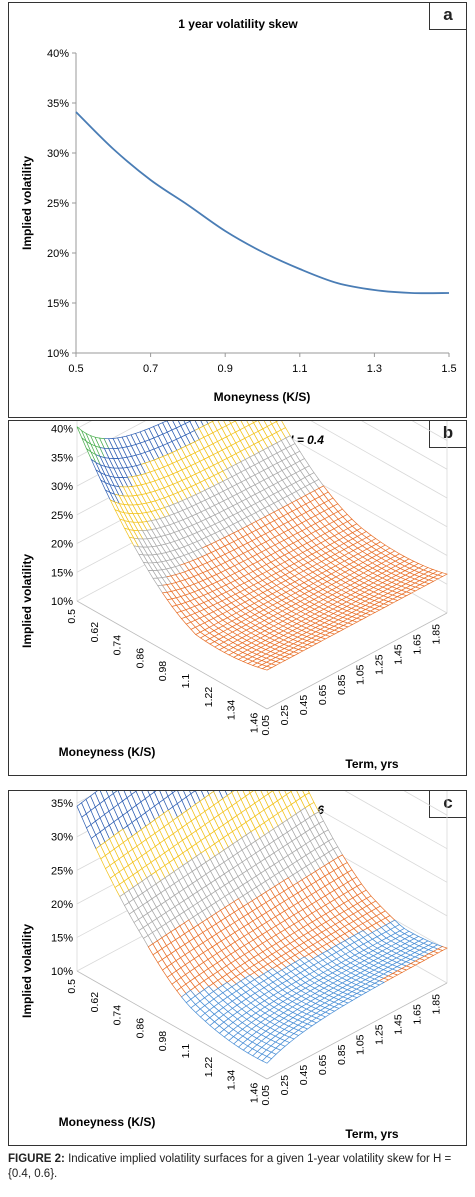 Image resolution: width=475 pixels, height=1197 pixels. Describe the element at coordinates (447, 16) in the screenshot. I see `panel-label-a: a` at that location.